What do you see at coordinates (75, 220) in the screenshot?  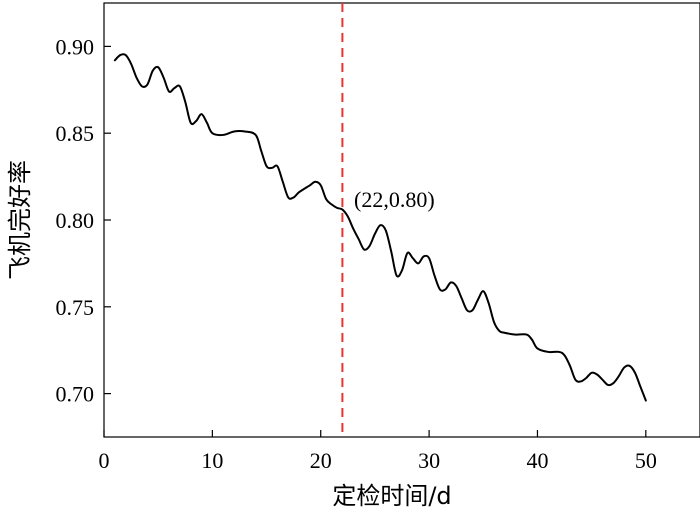 I see `y-tick-label: 0.80` at bounding box center [75, 220].